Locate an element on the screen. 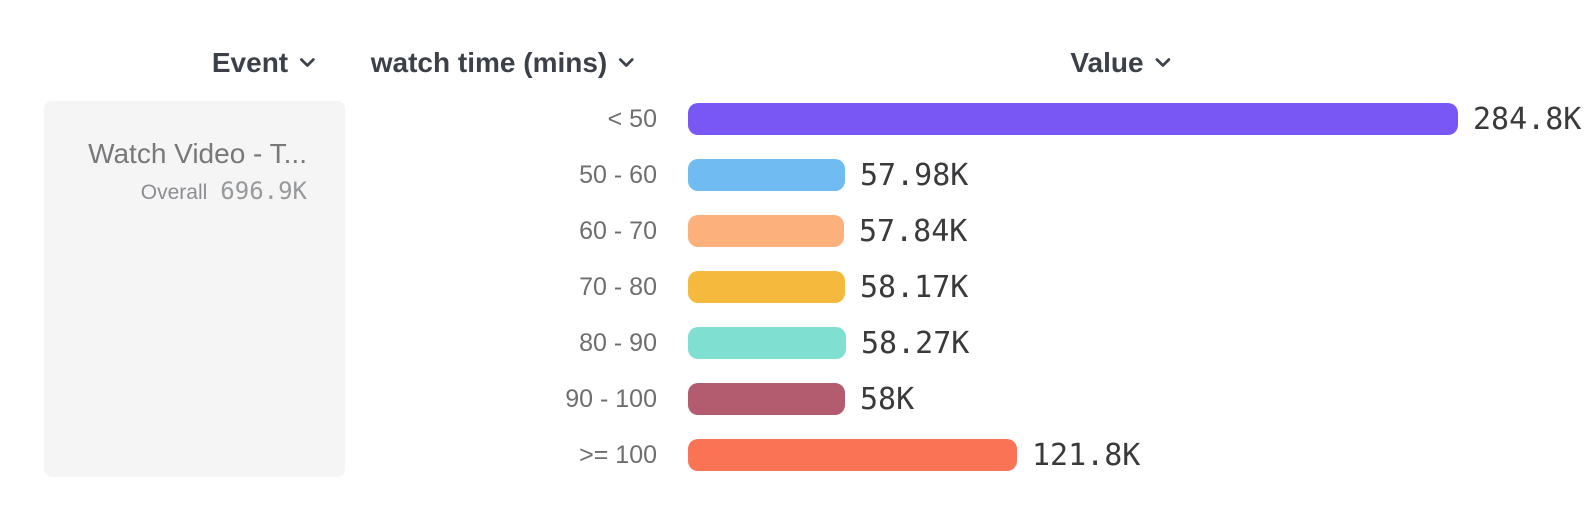 The height and width of the screenshot is (518, 1592). value-column-dropdown: Value is located at coordinates (1120, 63).